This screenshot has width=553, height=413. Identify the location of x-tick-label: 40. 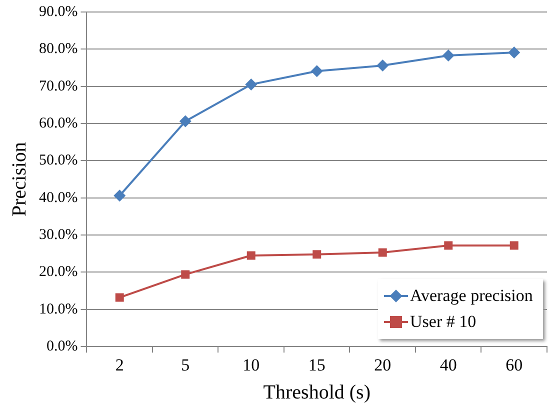
(448, 364).